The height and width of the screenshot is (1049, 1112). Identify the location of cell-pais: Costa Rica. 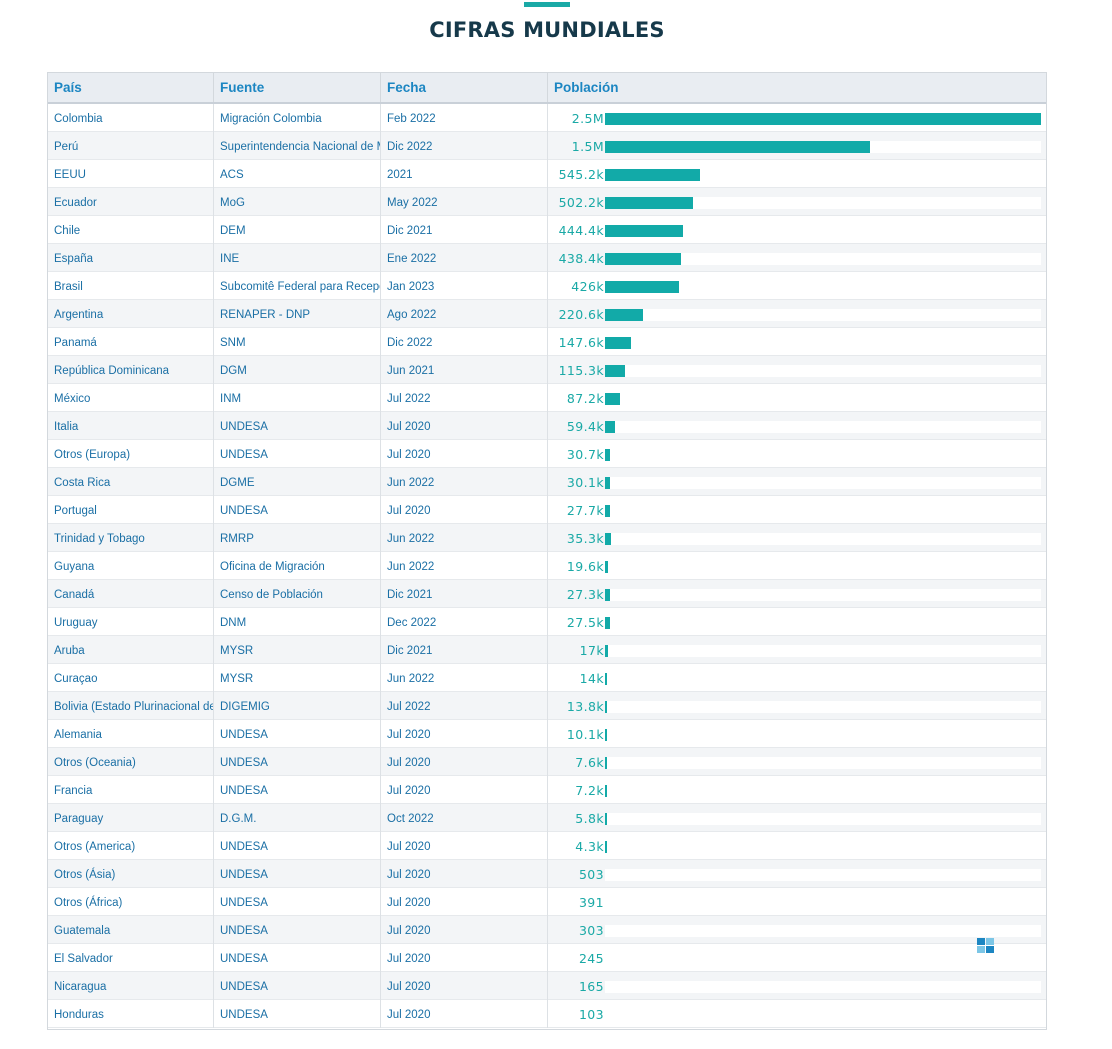
(131, 482).